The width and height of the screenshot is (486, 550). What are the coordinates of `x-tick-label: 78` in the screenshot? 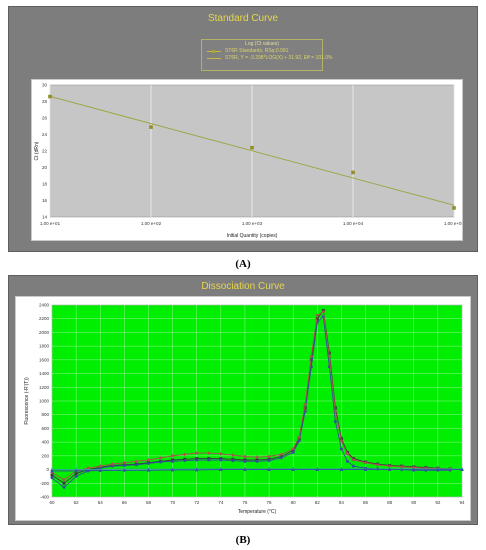 It's located at (270, 502).